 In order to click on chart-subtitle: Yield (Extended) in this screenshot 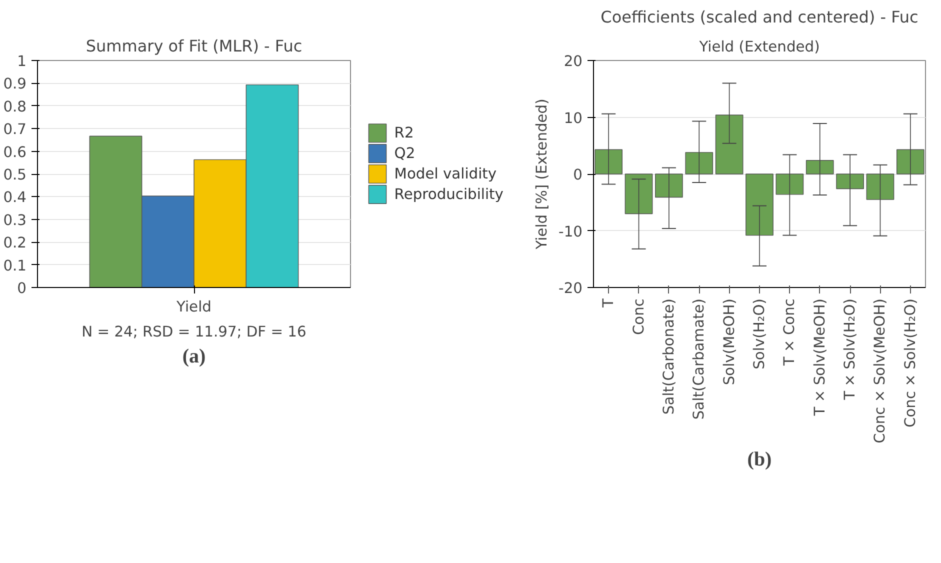, I will do `click(759, 47)`.